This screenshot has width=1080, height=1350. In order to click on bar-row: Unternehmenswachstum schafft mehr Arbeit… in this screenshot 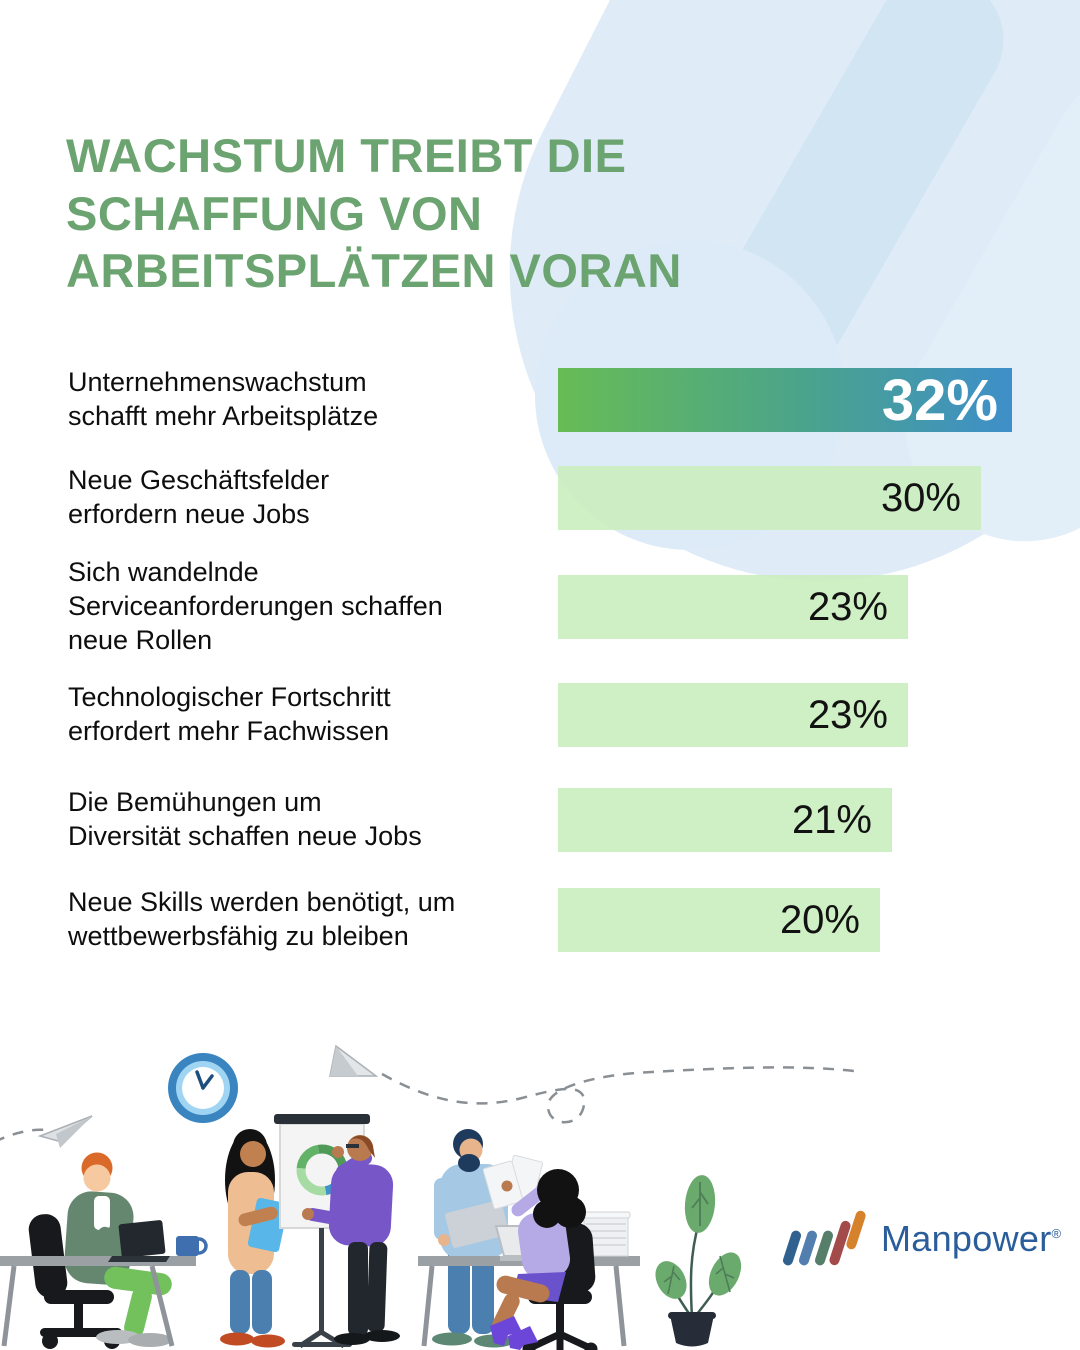, I will do `click(540, 400)`.